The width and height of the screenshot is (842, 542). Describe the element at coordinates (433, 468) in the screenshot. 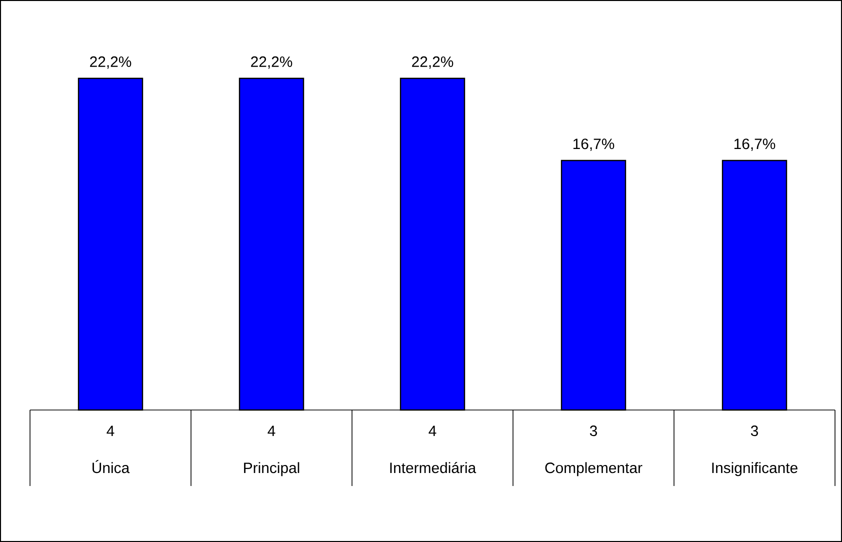

I see `x-tick-label: Intermediária` at that location.